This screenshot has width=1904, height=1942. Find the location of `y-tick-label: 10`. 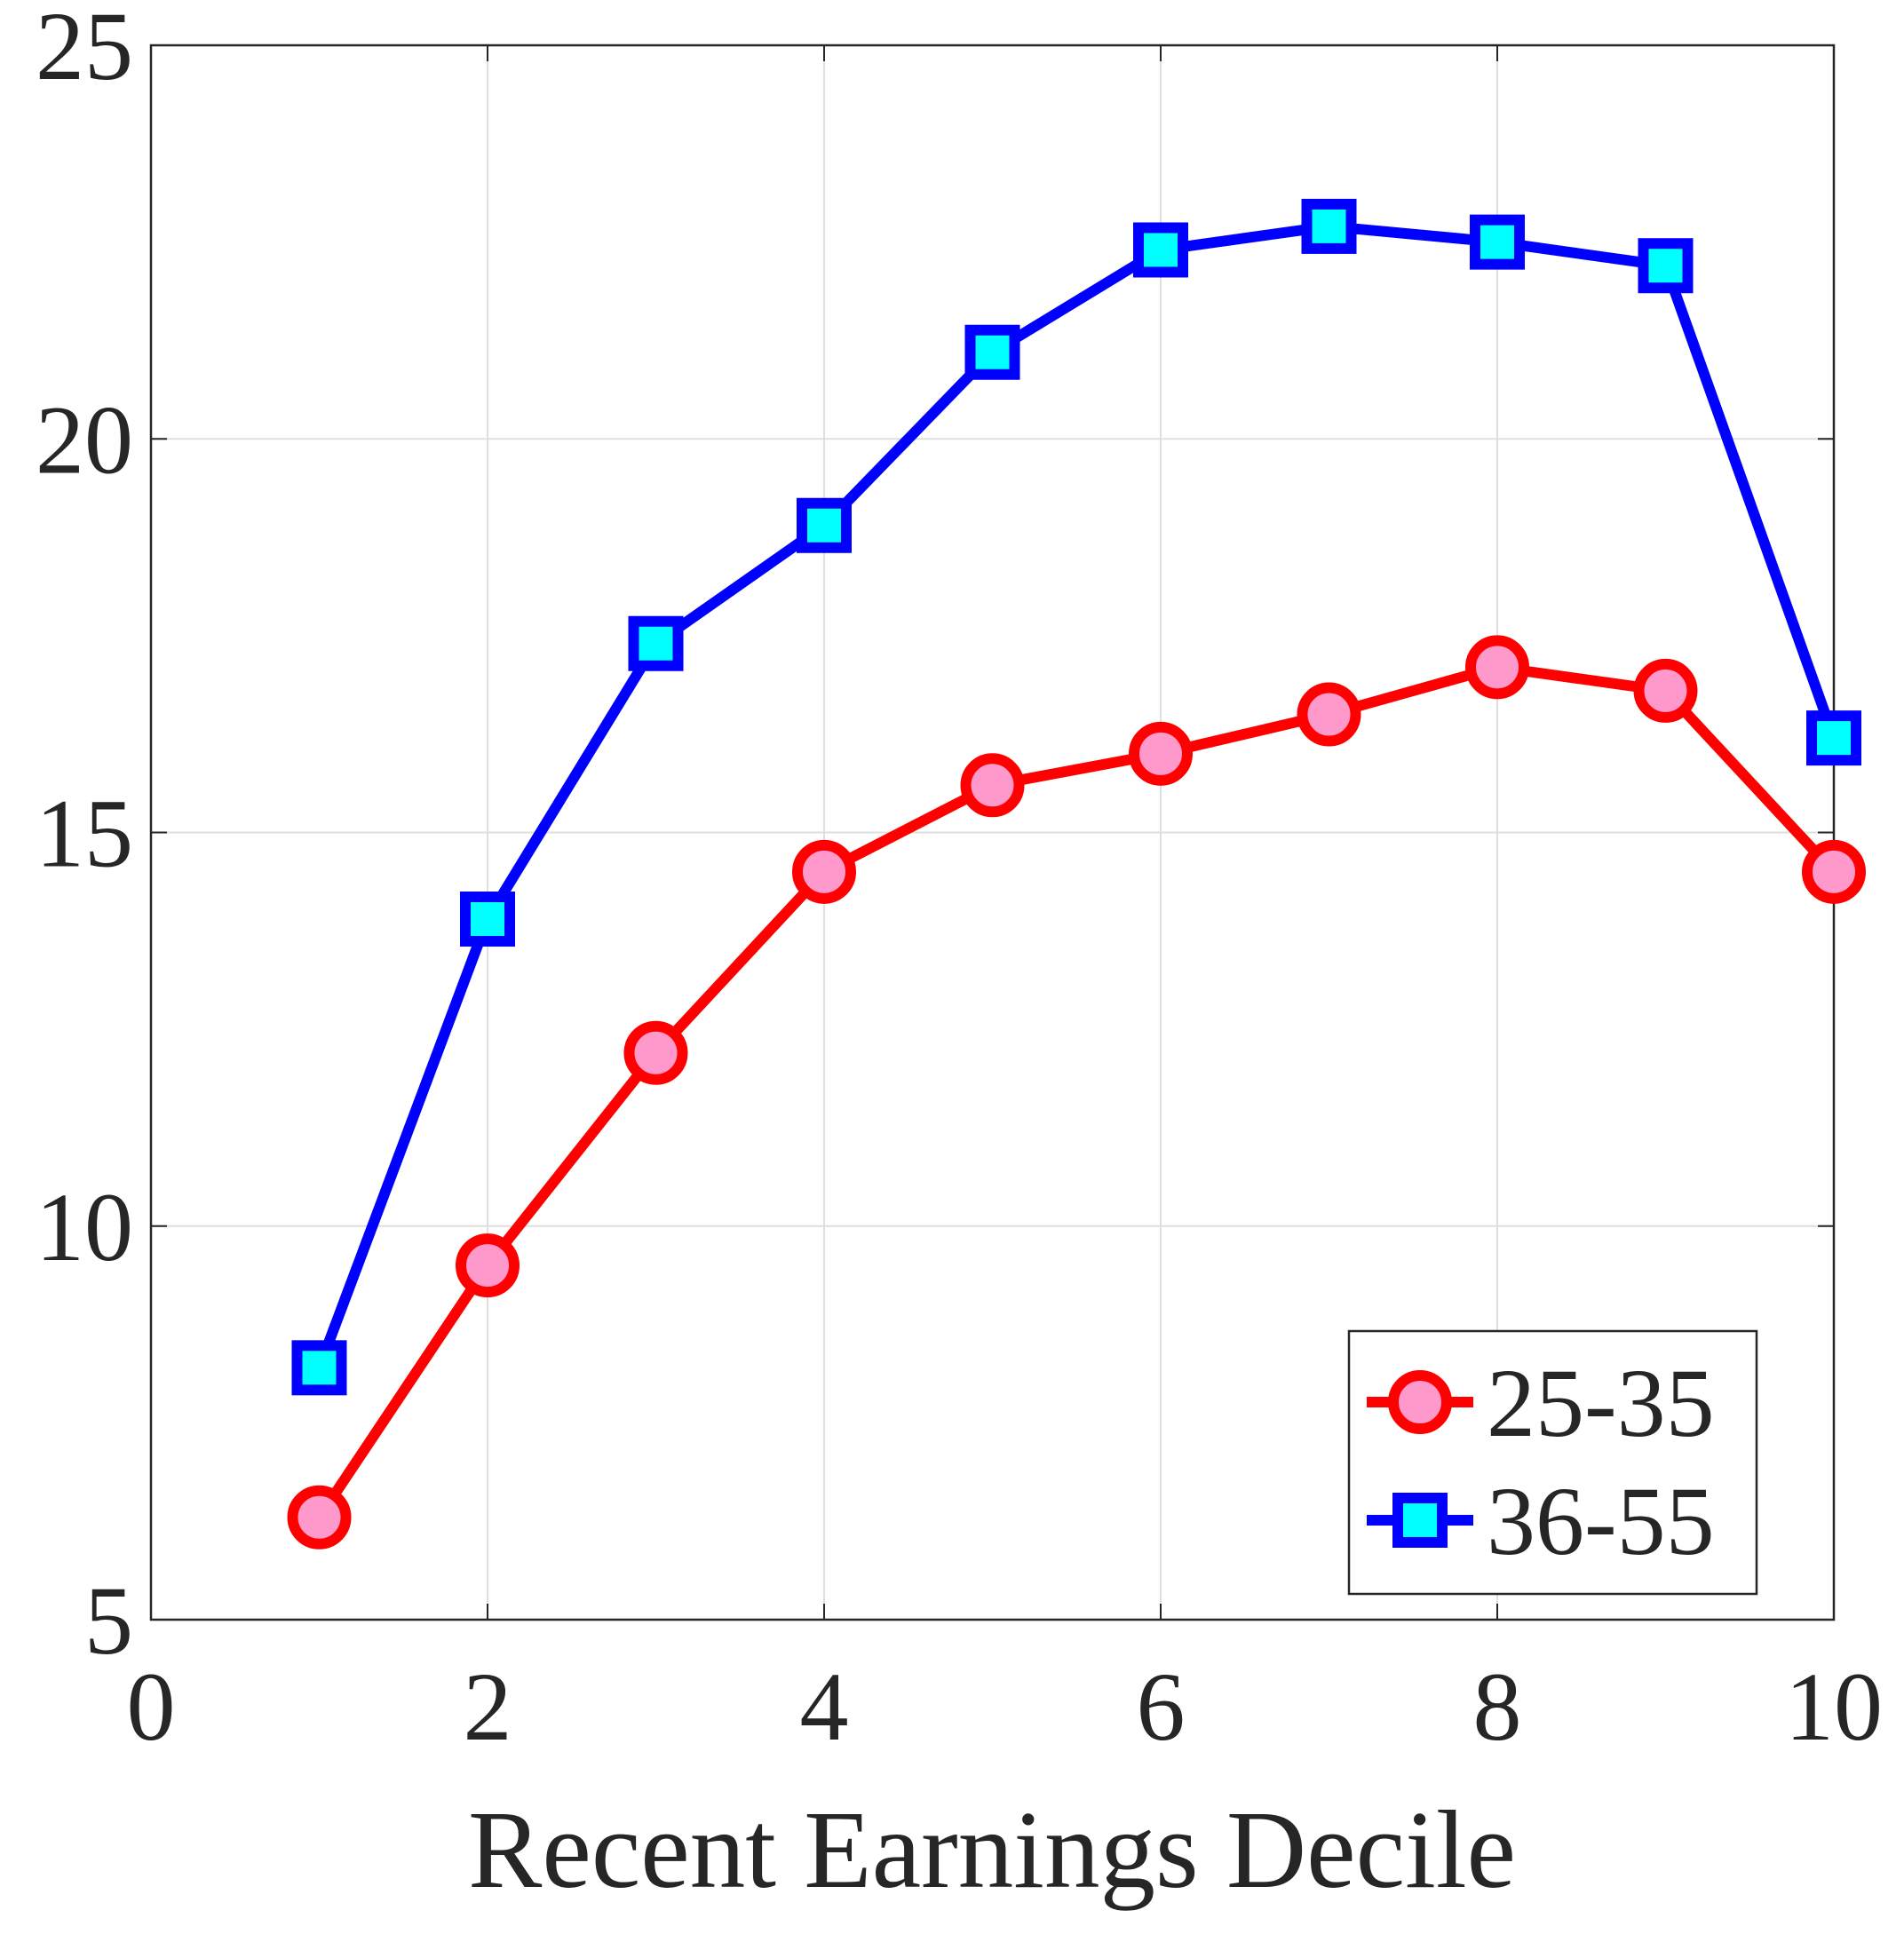

y-tick-label: 10 is located at coordinates (84, 1227).